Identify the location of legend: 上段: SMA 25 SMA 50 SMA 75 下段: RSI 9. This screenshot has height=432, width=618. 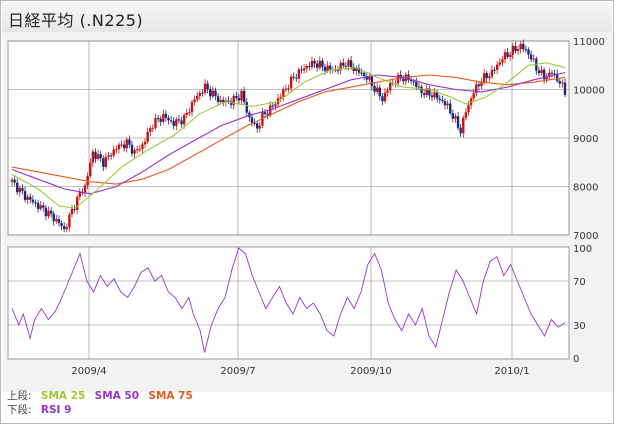
(100, 403).